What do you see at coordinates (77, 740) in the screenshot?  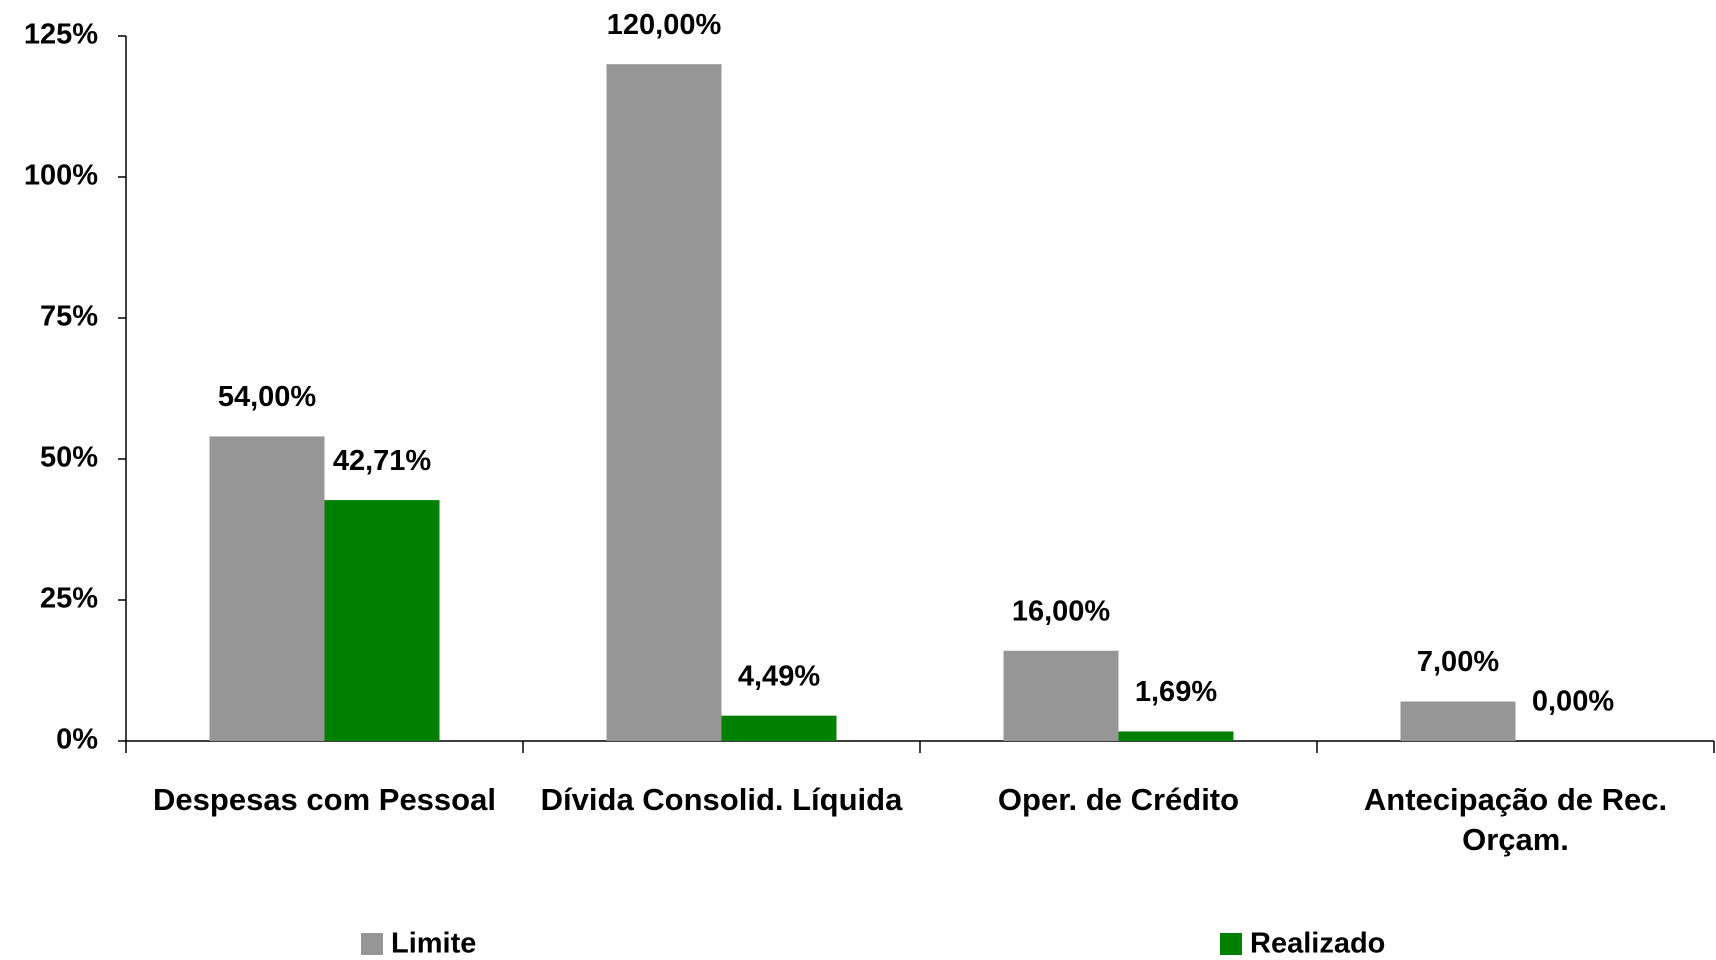 I see `y-tick-label: 0%` at bounding box center [77, 740].